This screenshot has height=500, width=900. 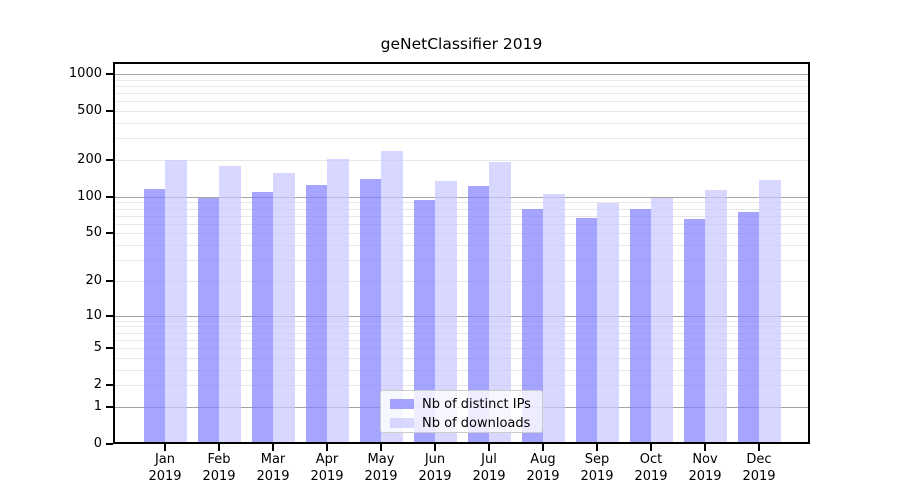 I want to click on bar-jul-ips, so click(x=478, y=315).